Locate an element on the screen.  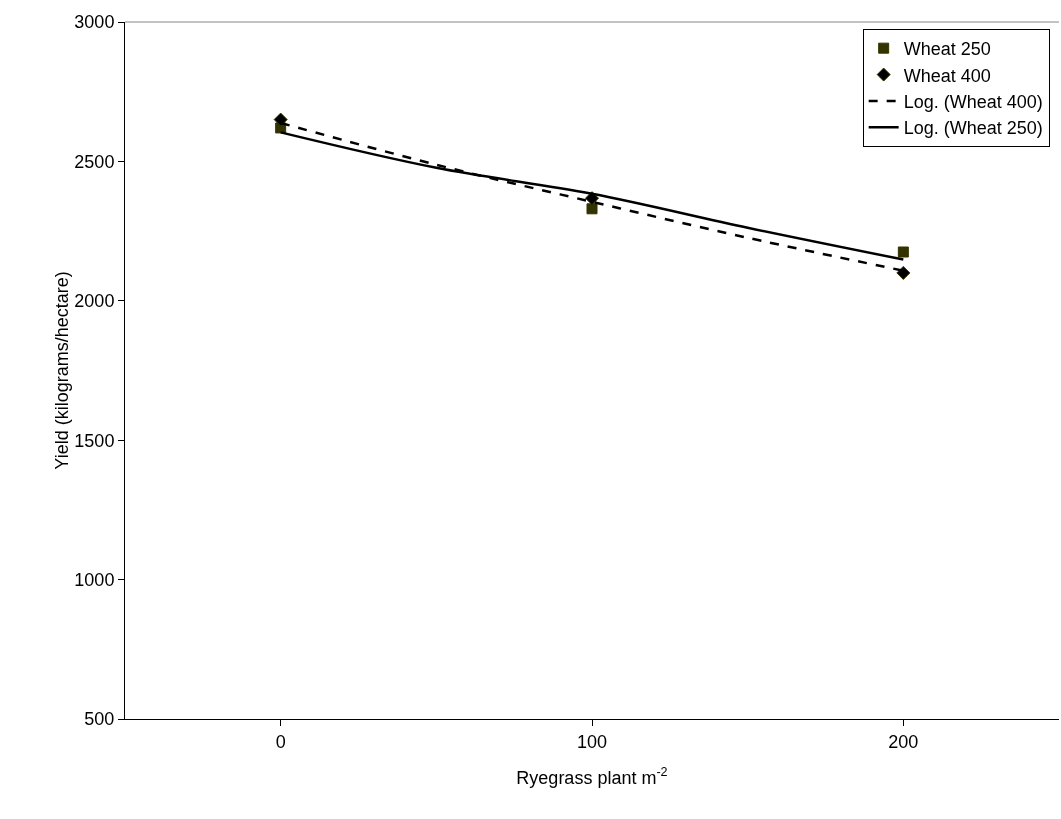
legend-label: Log. (Wheat 400) is located at coordinates (973, 101).